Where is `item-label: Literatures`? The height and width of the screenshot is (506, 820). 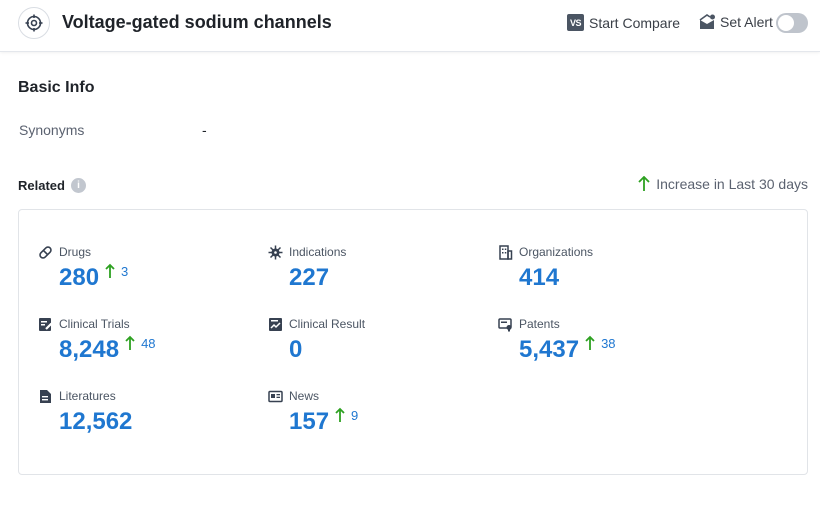
item-label: Literatures is located at coordinates (87, 396).